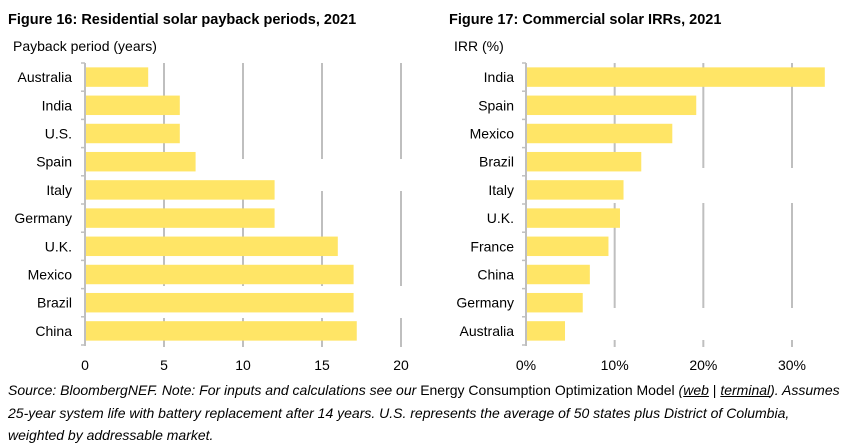  Describe the element at coordinates (401, 365) in the screenshot. I see `x-tick-label: 20` at that location.